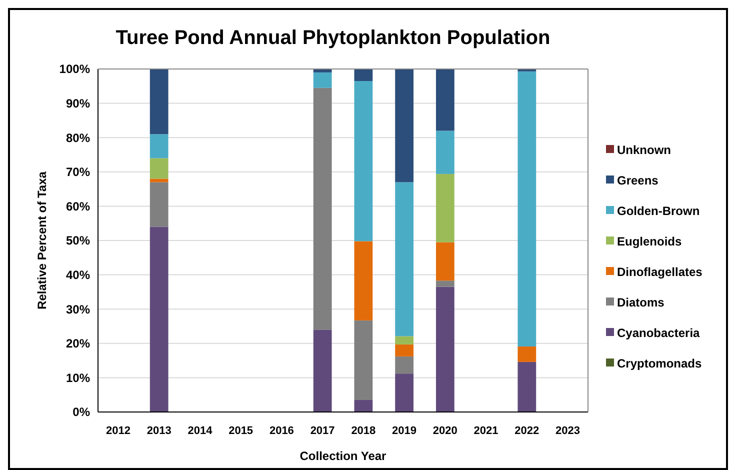 This screenshot has height=470, width=736. What do you see at coordinates (322, 431) in the screenshot?
I see `x-tick-label: 2017` at bounding box center [322, 431].